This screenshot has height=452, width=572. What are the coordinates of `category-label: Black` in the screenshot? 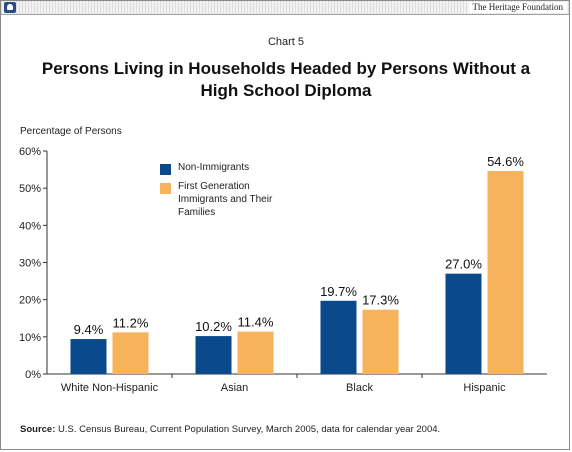 It's located at (359, 388).